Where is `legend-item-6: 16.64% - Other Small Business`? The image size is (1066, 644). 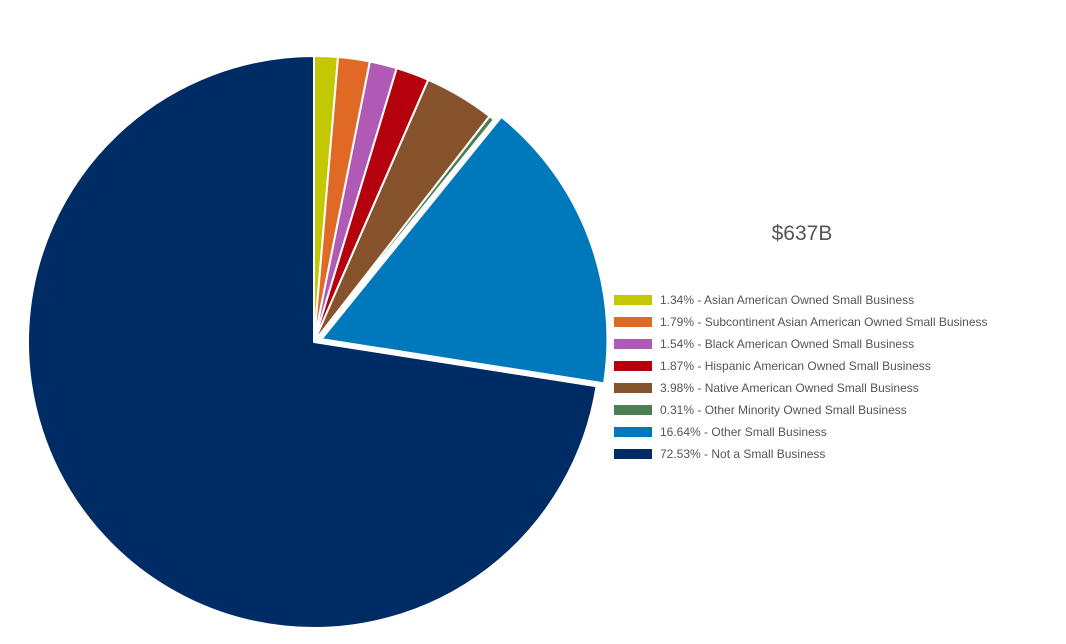
legend-item-6: 16.64% - Other Small Business is located at coordinates (801, 432).